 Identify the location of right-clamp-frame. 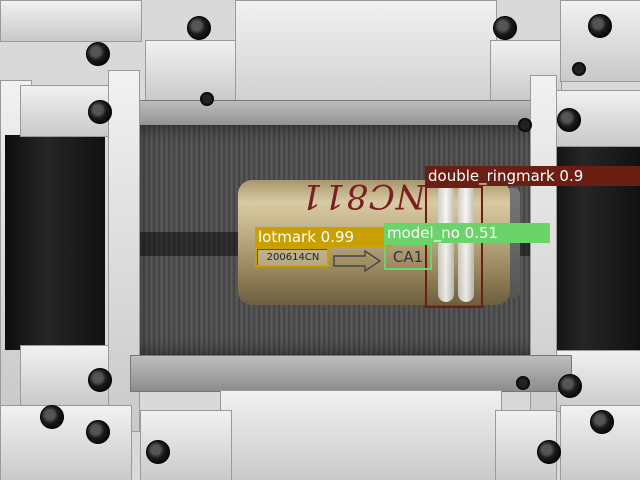
(595, 118).